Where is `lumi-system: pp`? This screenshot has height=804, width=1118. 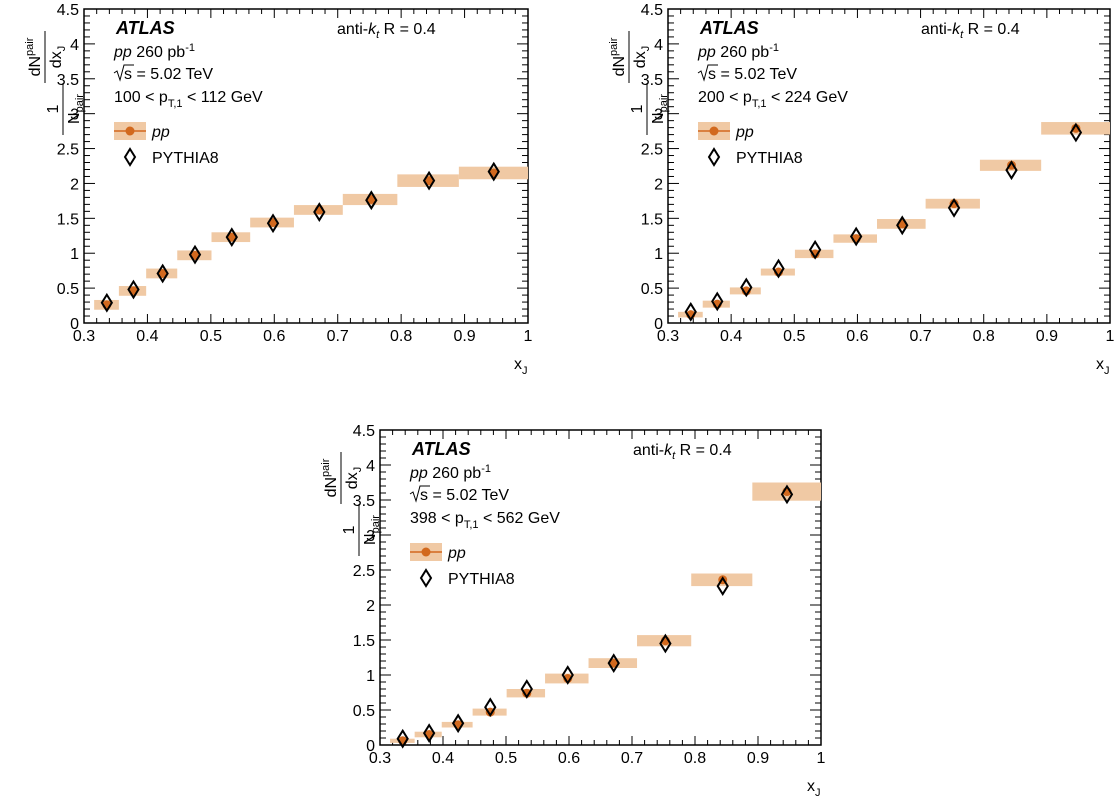 lumi-system: pp is located at coordinates (122, 52).